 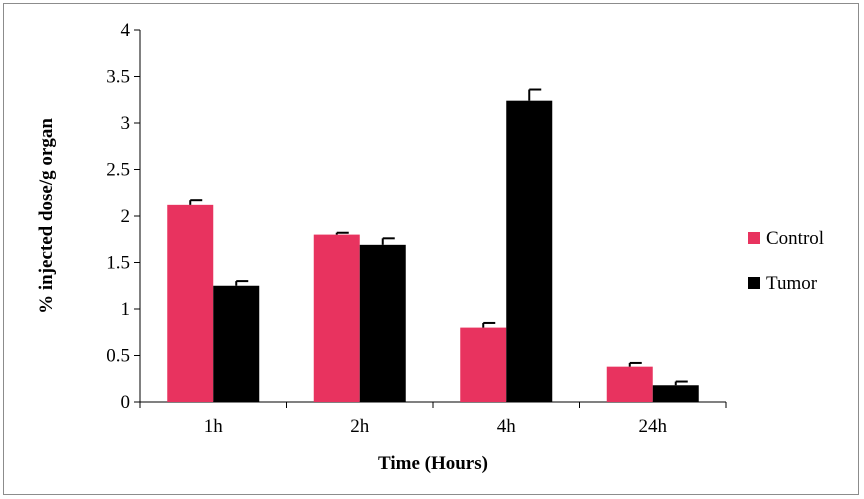 I want to click on bar-control-1h, so click(x=190, y=303).